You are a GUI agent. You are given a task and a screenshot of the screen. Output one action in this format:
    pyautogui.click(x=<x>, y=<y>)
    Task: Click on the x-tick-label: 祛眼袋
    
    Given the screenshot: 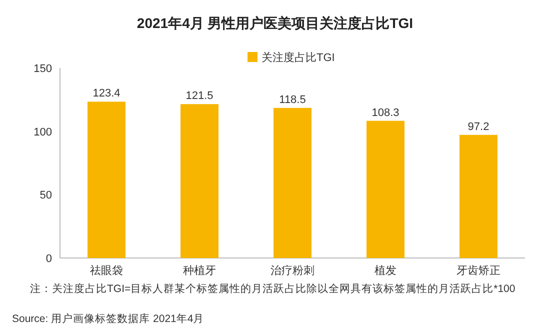 What is the action you would take?
    pyautogui.click(x=106, y=270)
    